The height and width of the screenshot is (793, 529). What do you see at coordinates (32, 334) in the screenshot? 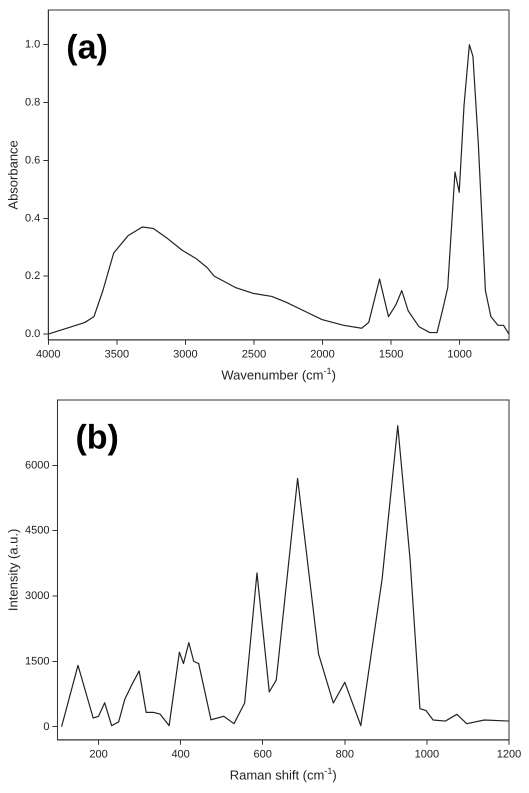
I see `y-tick-label: 0.0` at bounding box center [32, 334].